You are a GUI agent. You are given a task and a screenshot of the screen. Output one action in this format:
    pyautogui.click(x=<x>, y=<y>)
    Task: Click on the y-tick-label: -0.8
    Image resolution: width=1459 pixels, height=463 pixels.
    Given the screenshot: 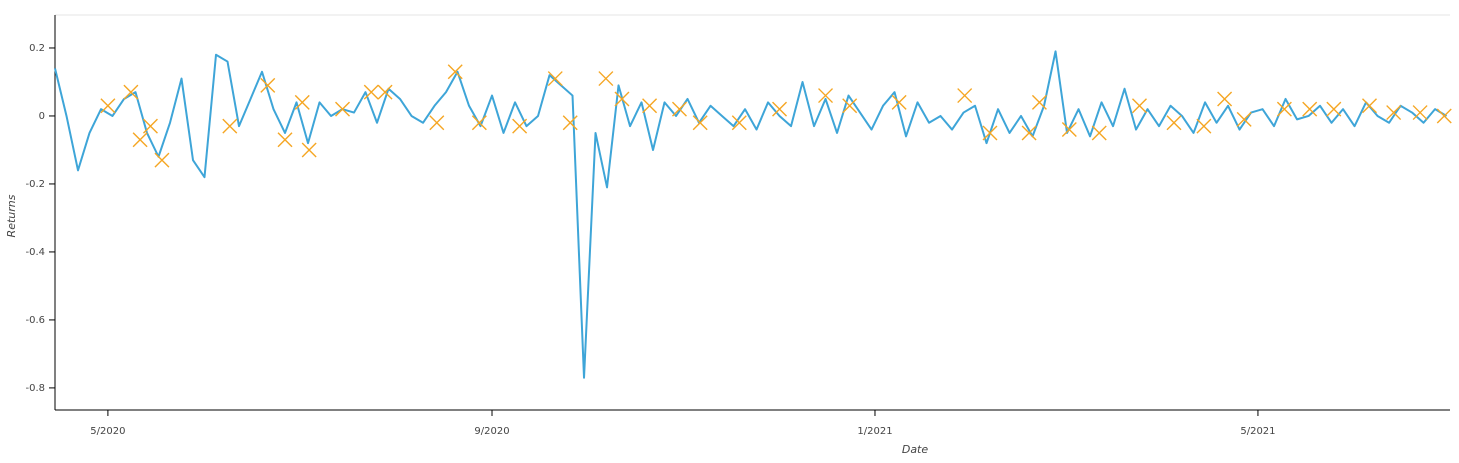 What is the action you would take?
    pyautogui.click(x=35, y=388)
    